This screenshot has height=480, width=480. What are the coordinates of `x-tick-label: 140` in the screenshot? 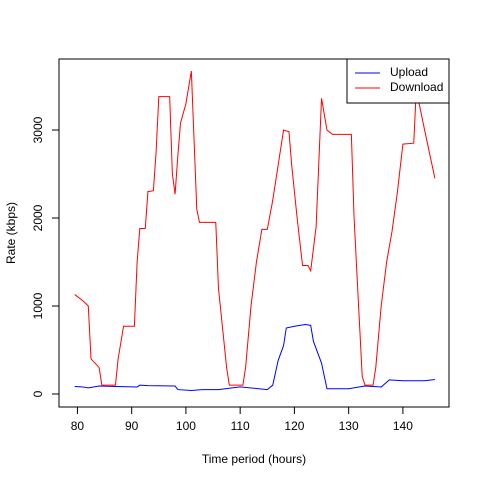 It's located at (403, 426).